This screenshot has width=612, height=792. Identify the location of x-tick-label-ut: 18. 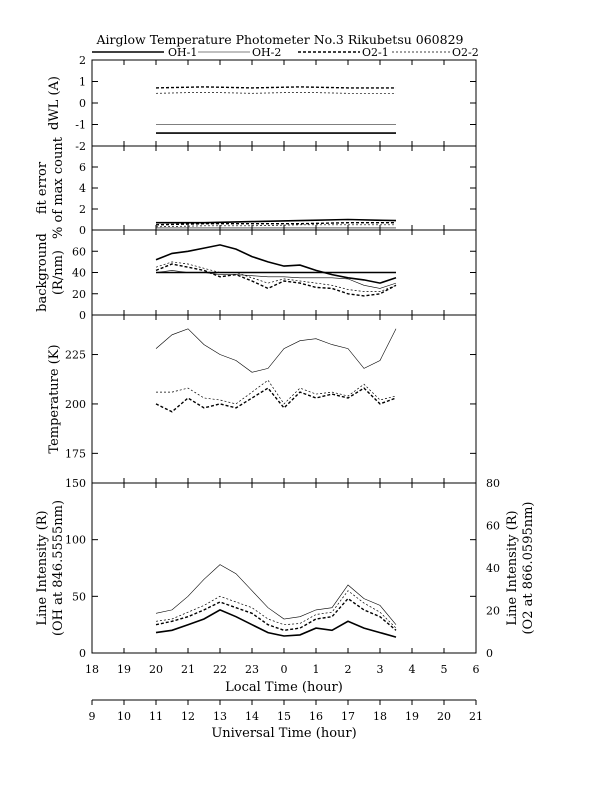
(380, 716).